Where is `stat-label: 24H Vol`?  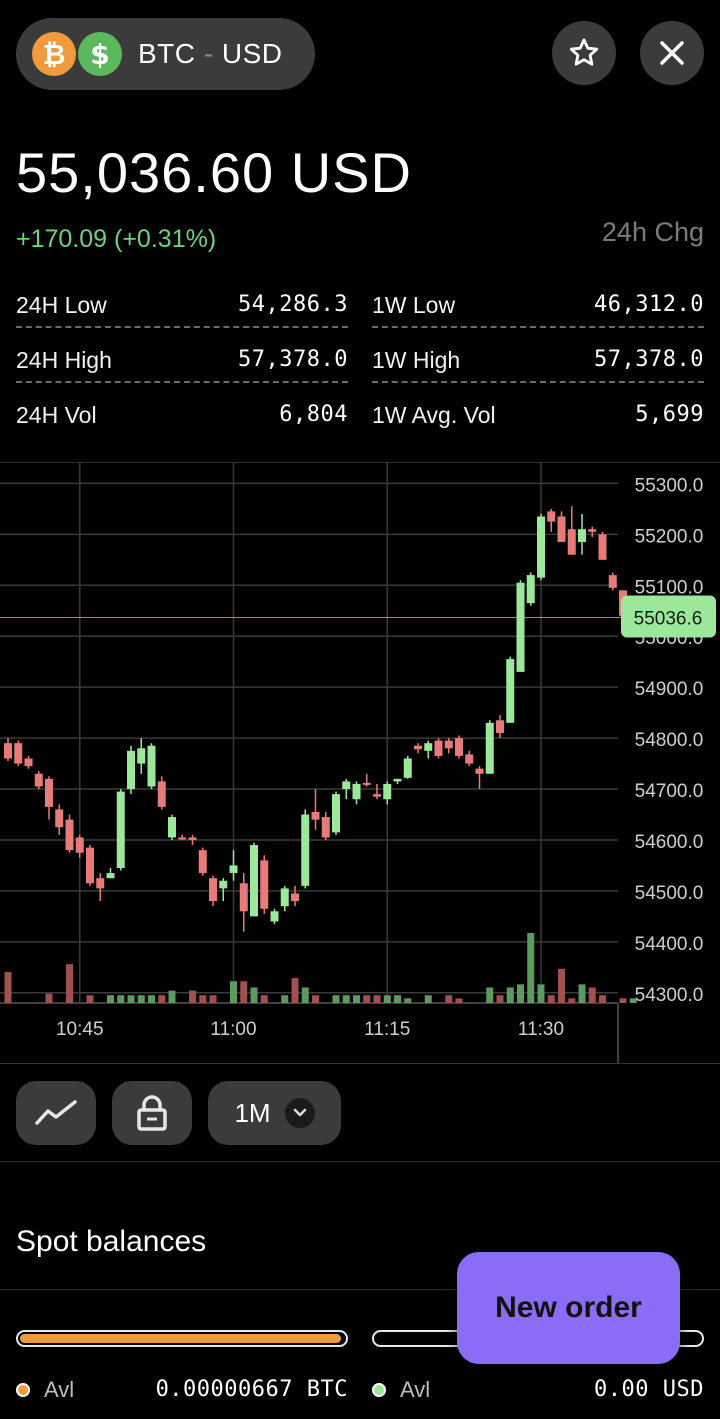
stat-label: 24H Vol is located at coordinates (56, 415).